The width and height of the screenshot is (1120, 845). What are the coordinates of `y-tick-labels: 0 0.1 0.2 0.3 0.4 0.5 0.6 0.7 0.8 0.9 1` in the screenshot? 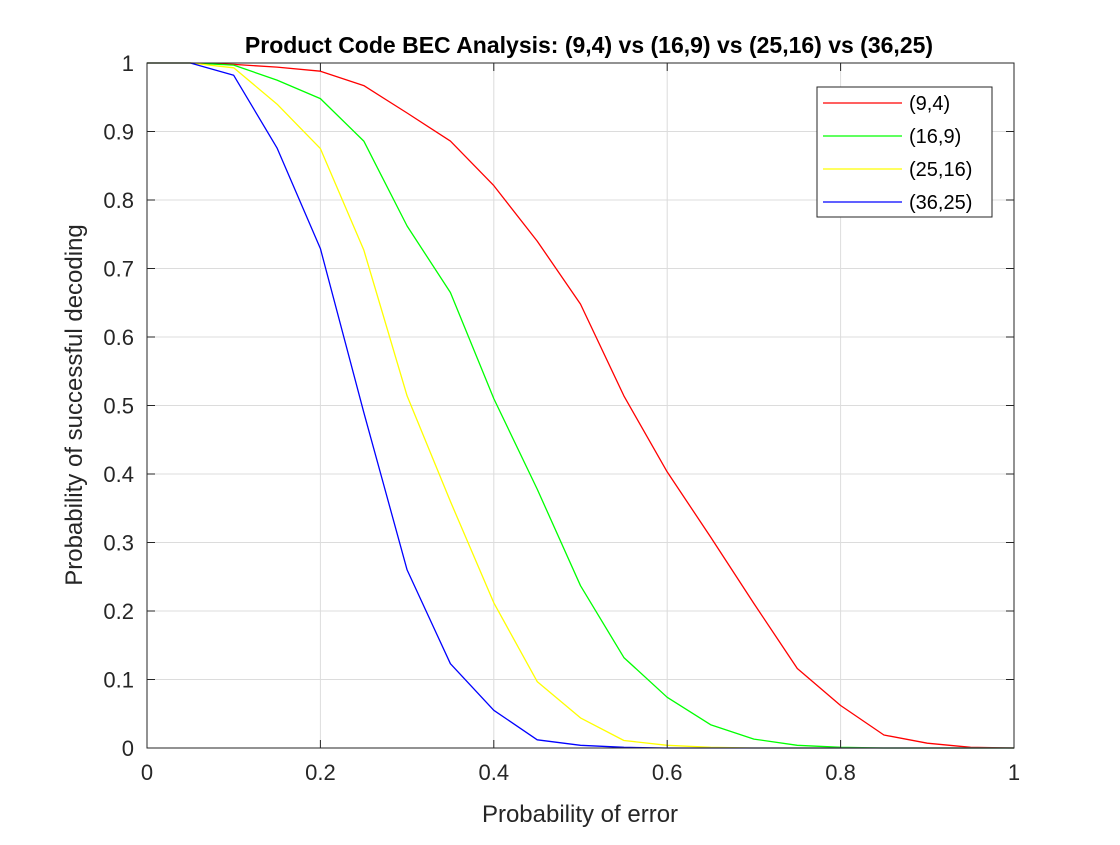 It's located at (118, 406).